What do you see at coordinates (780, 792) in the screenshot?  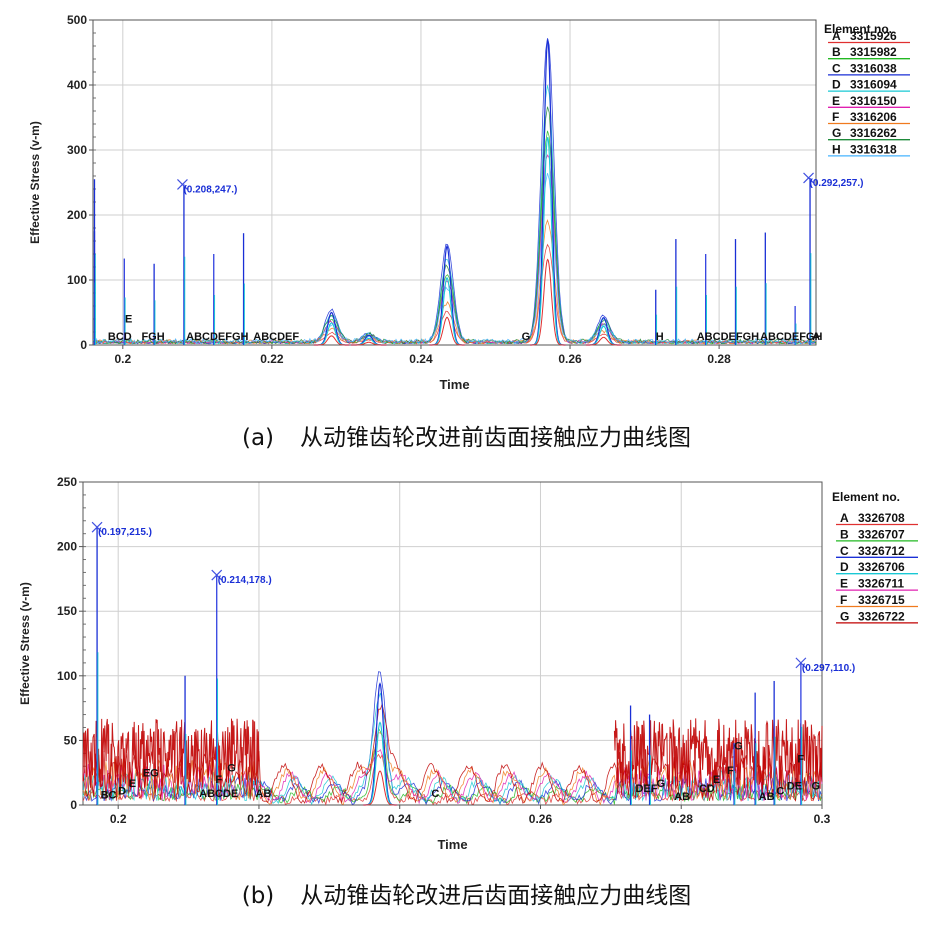 I see `series-marker-label: C` at bounding box center [780, 792].